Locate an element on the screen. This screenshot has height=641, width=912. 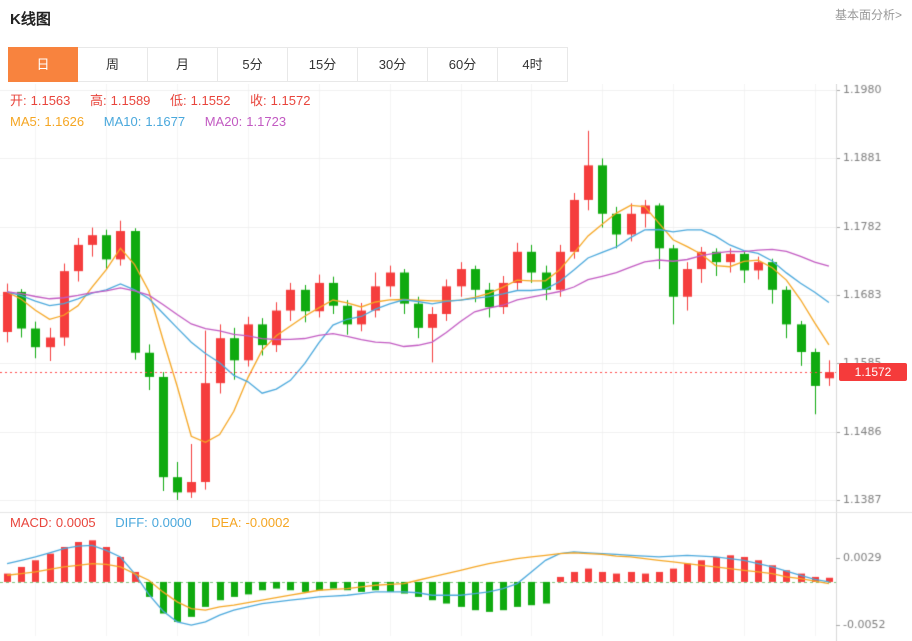
tab-month: 月 is located at coordinates (183, 64).